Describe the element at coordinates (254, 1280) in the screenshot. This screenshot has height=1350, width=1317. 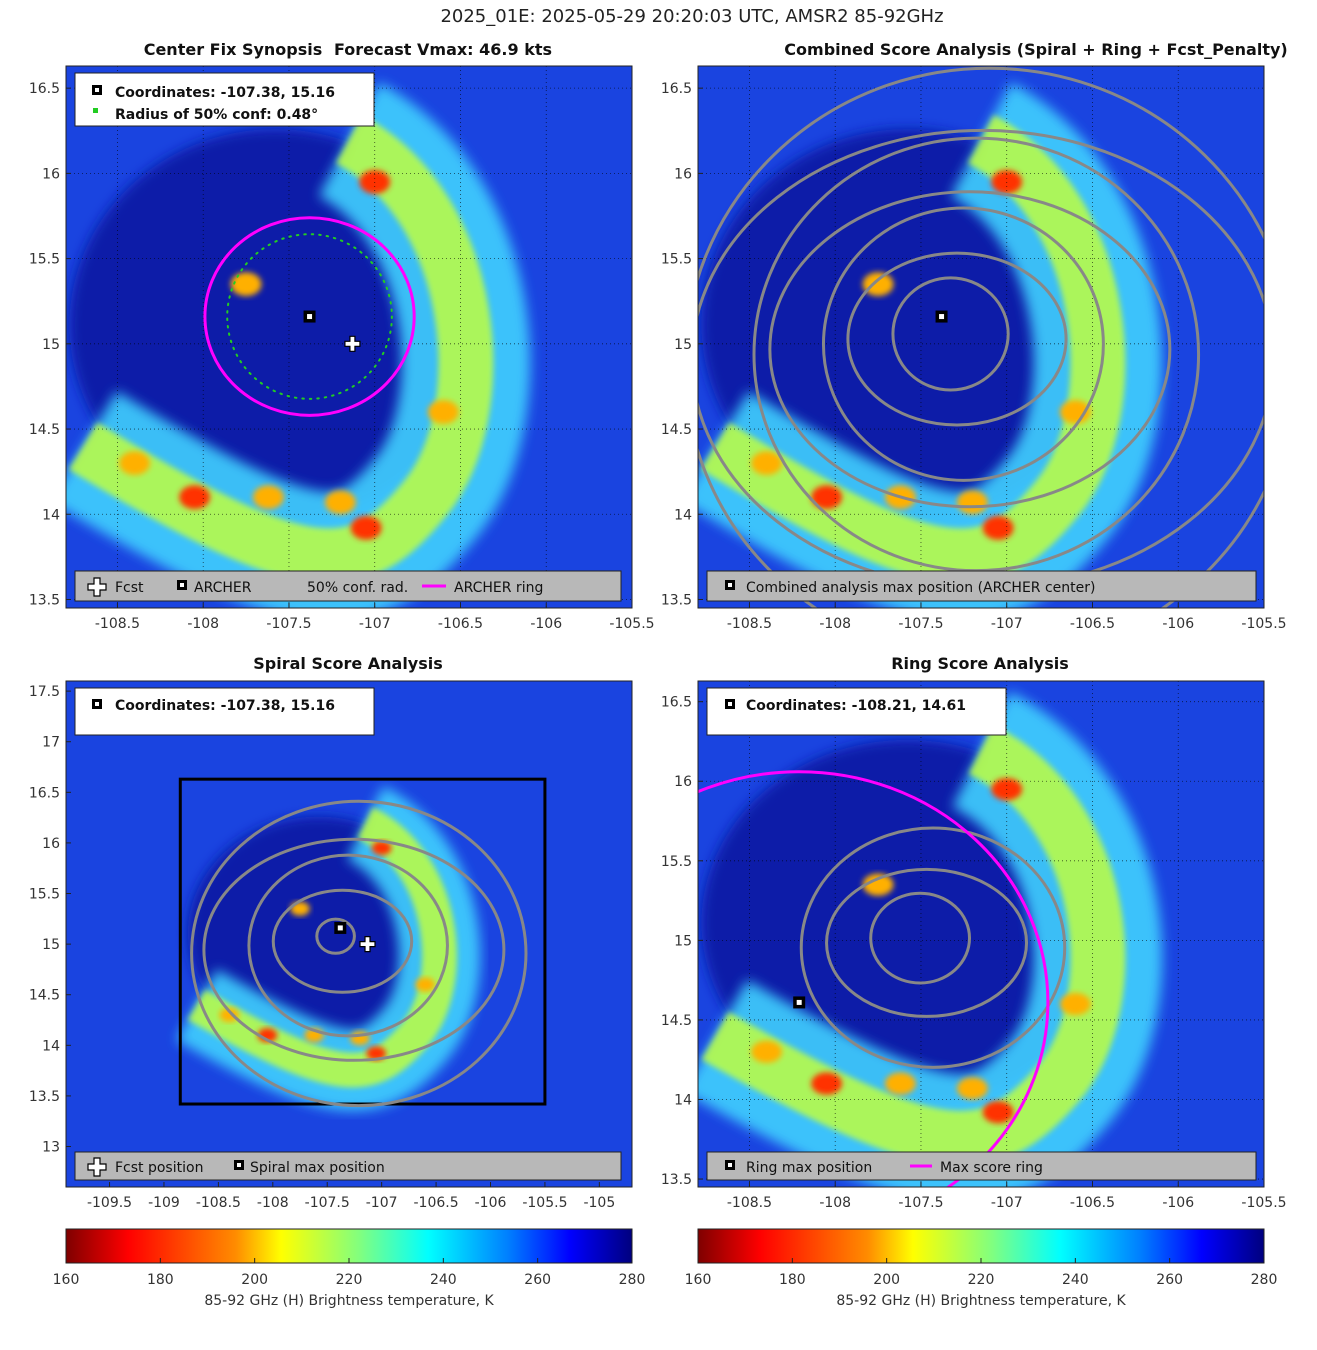
I see `colorbar-tick-label: 200` at that location.